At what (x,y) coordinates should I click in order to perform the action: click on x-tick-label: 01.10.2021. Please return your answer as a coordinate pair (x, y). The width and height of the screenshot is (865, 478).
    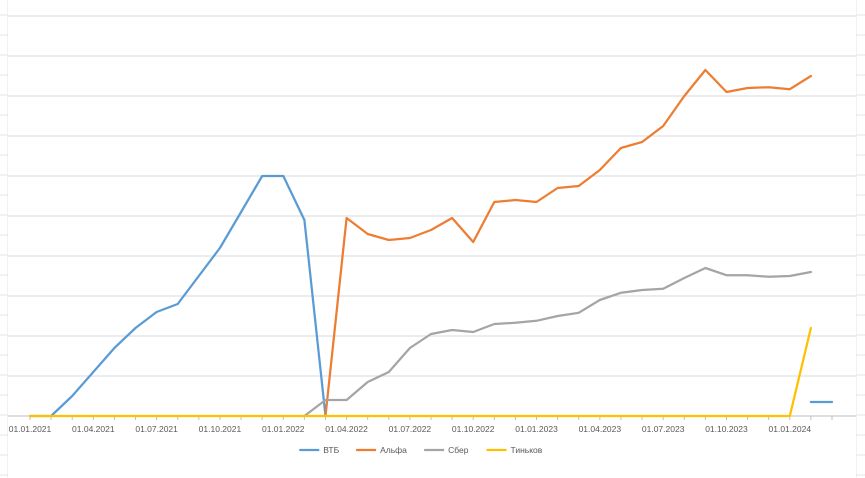
    Looking at the image, I should click on (220, 429).